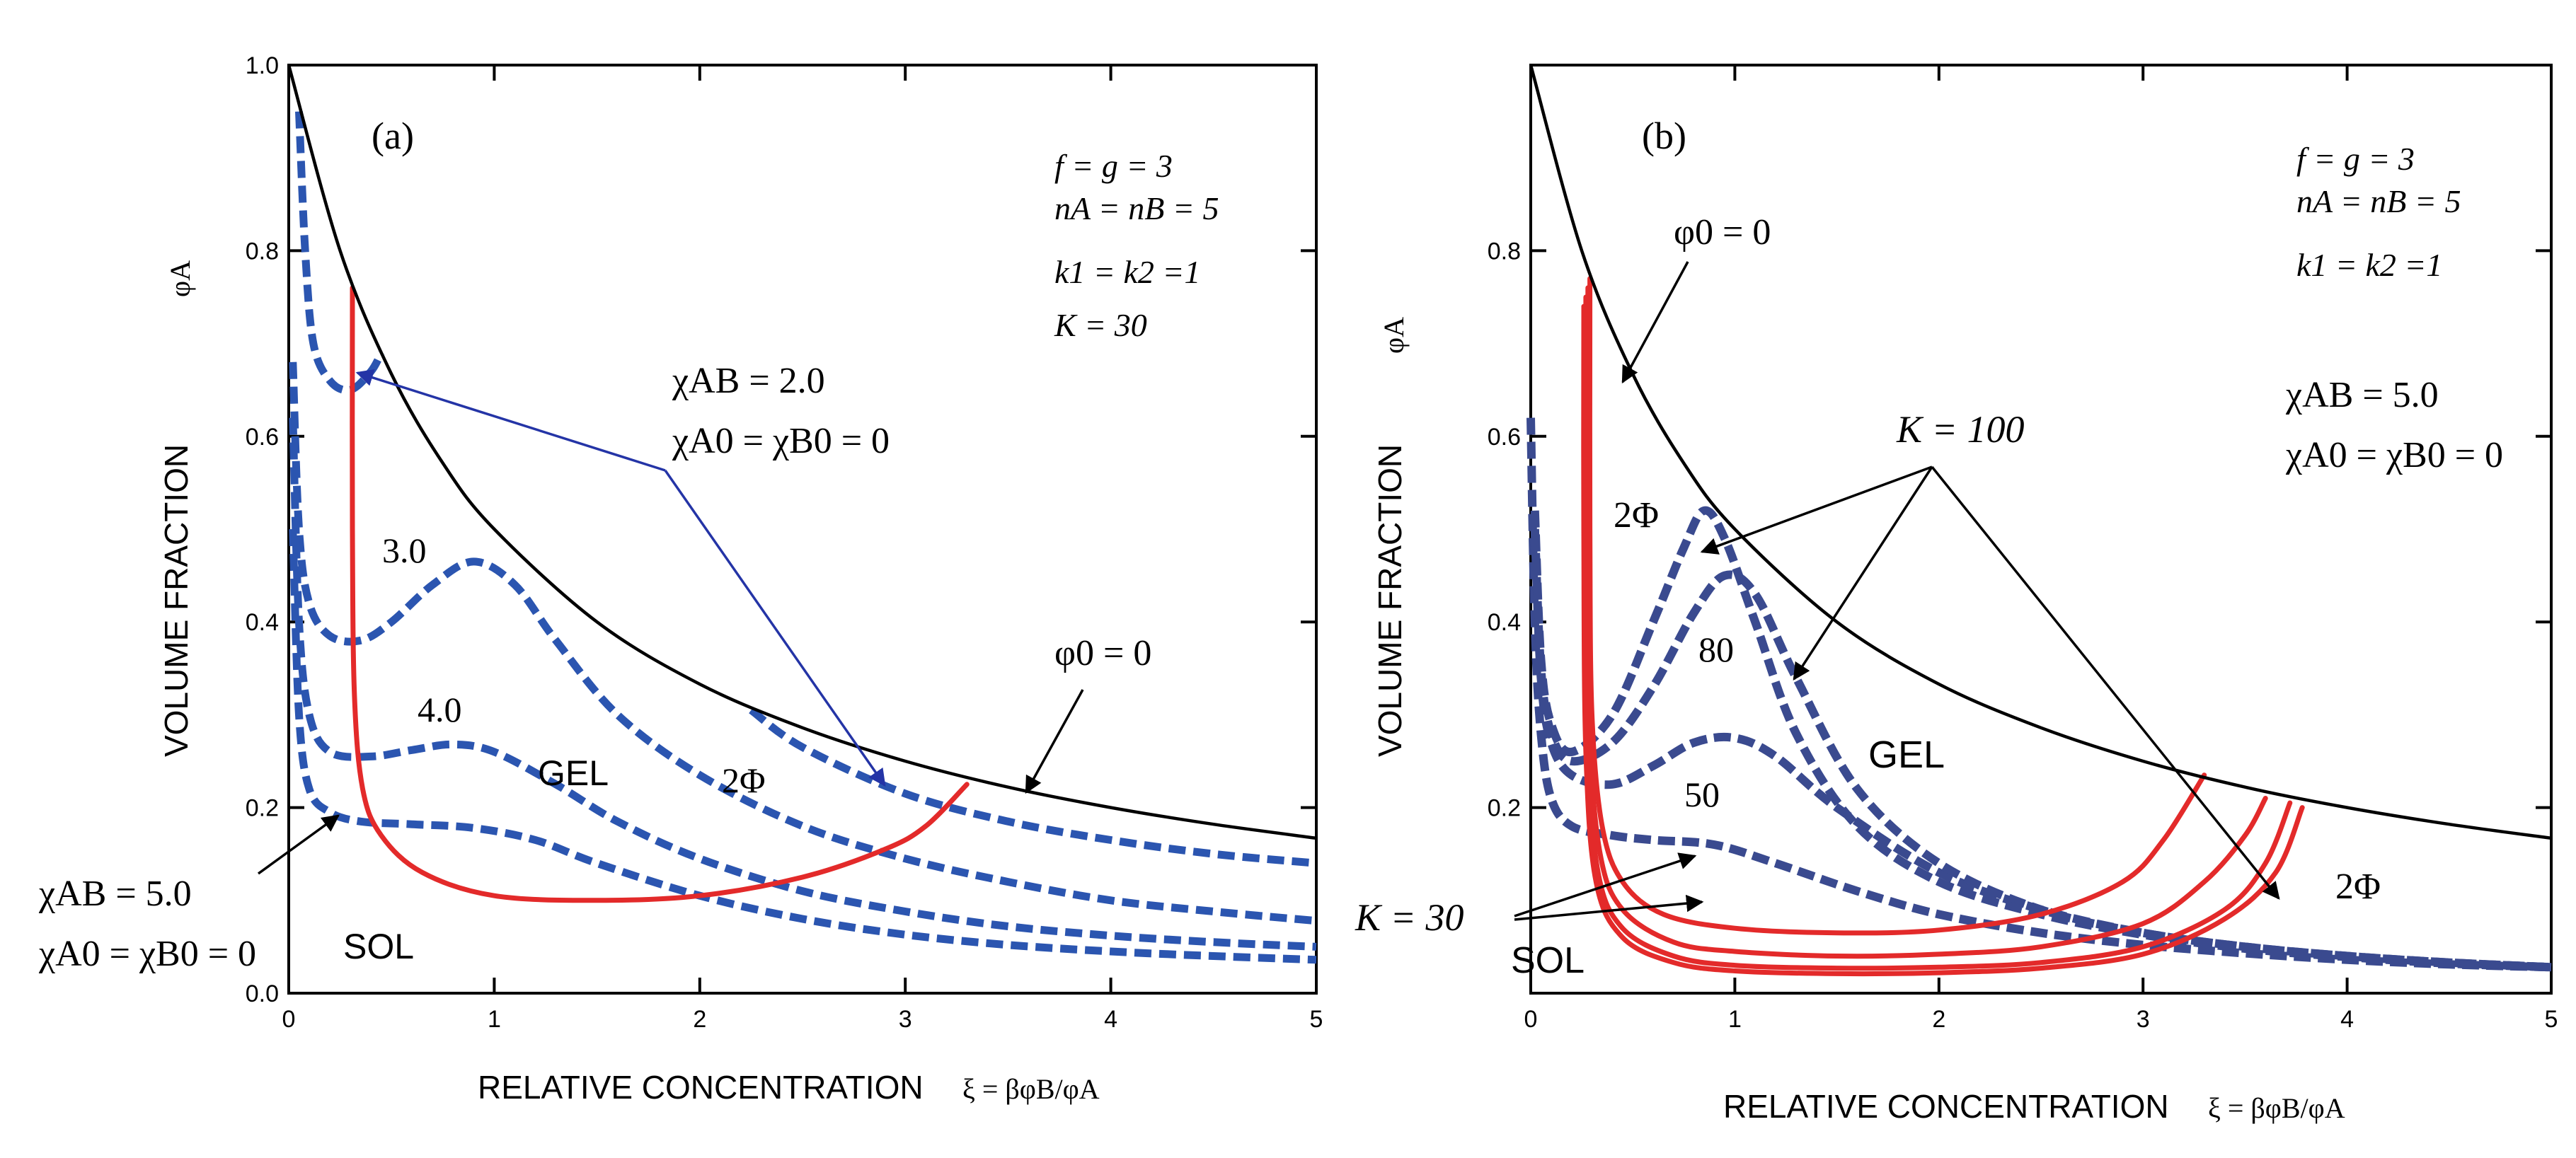  I want to click on panel-b-arrow-k100-mid, so click(1863, 573).